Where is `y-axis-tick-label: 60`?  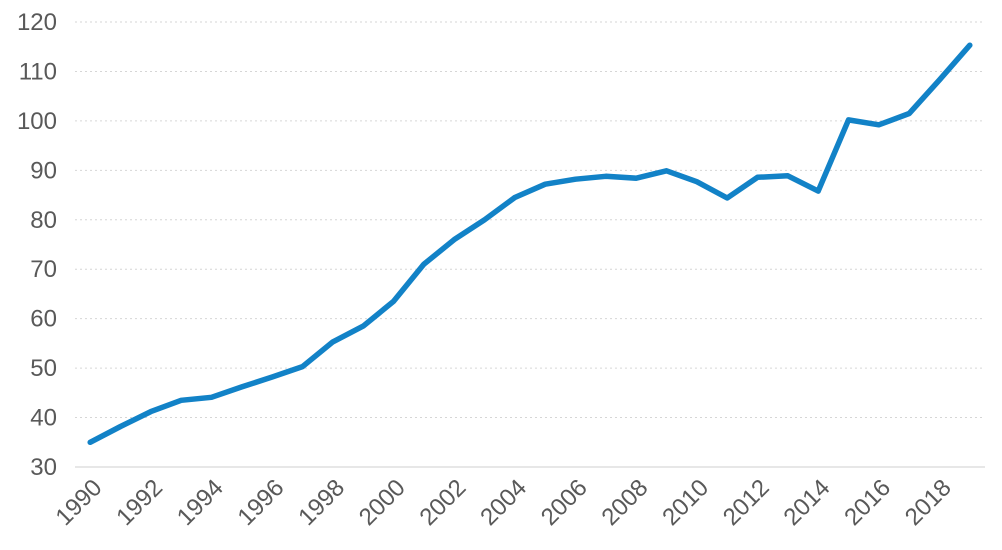
y-axis-tick-label: 60 is located at coordinates (43, 319).